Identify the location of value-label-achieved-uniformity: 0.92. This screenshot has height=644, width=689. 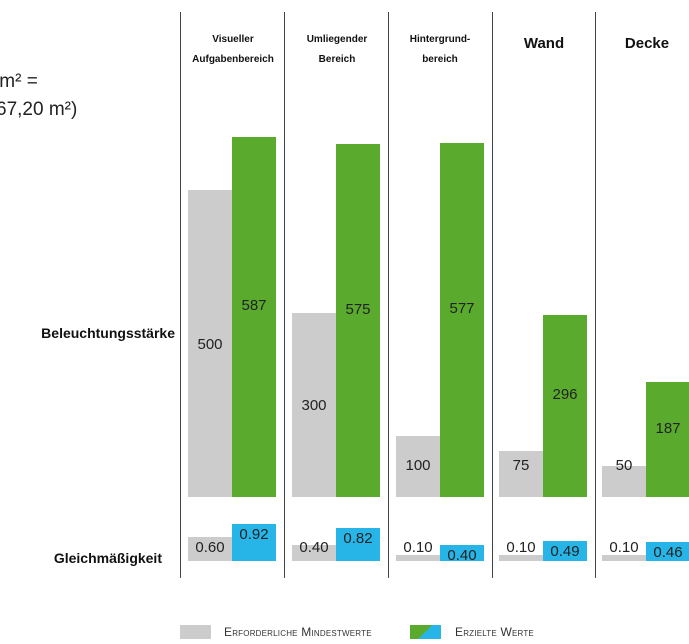
(254, 534).